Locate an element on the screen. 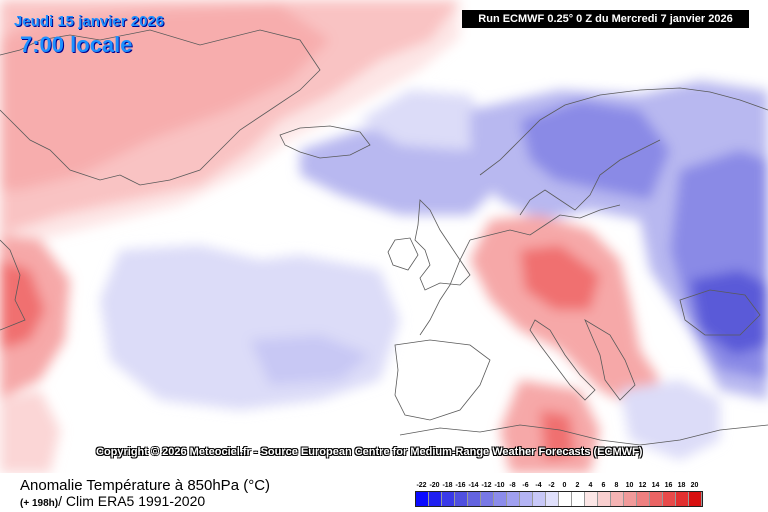  legend-label: -22 is located at coordinates (421, 485).